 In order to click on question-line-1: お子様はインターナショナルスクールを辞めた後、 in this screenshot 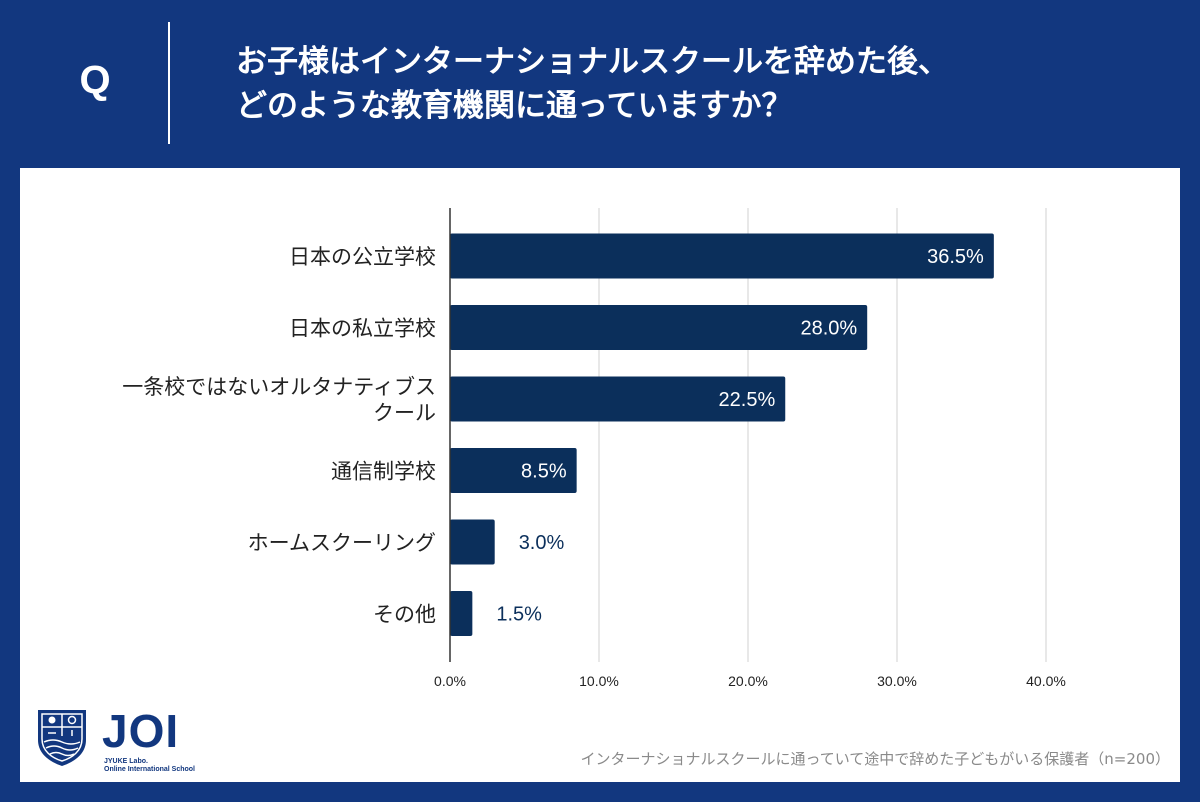, I will do `click(592, 62)`.